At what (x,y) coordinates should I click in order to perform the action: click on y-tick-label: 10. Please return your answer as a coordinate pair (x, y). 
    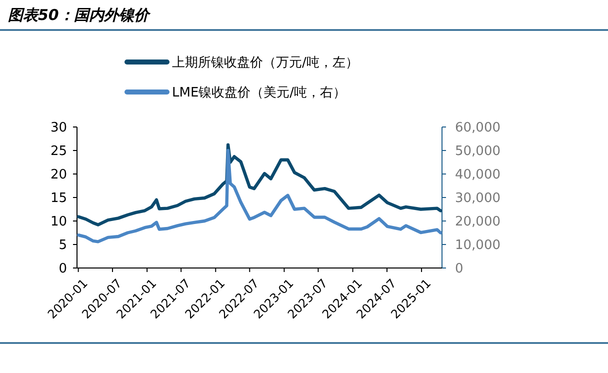
    Looking at the image, I should click on (58, 222).